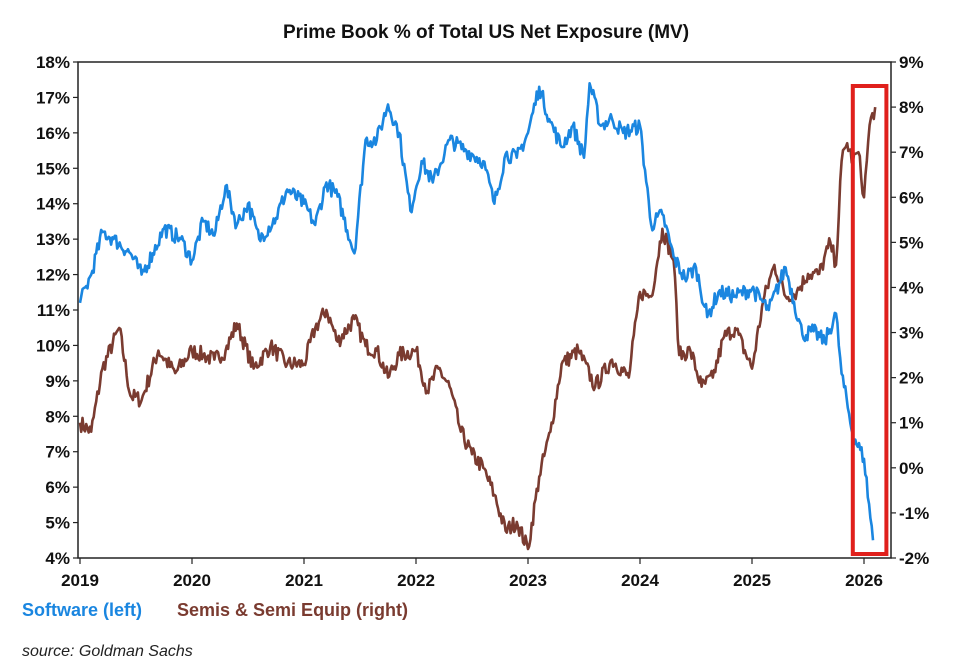  I want to click on left-tick-label: 12%, so click(53, 275).